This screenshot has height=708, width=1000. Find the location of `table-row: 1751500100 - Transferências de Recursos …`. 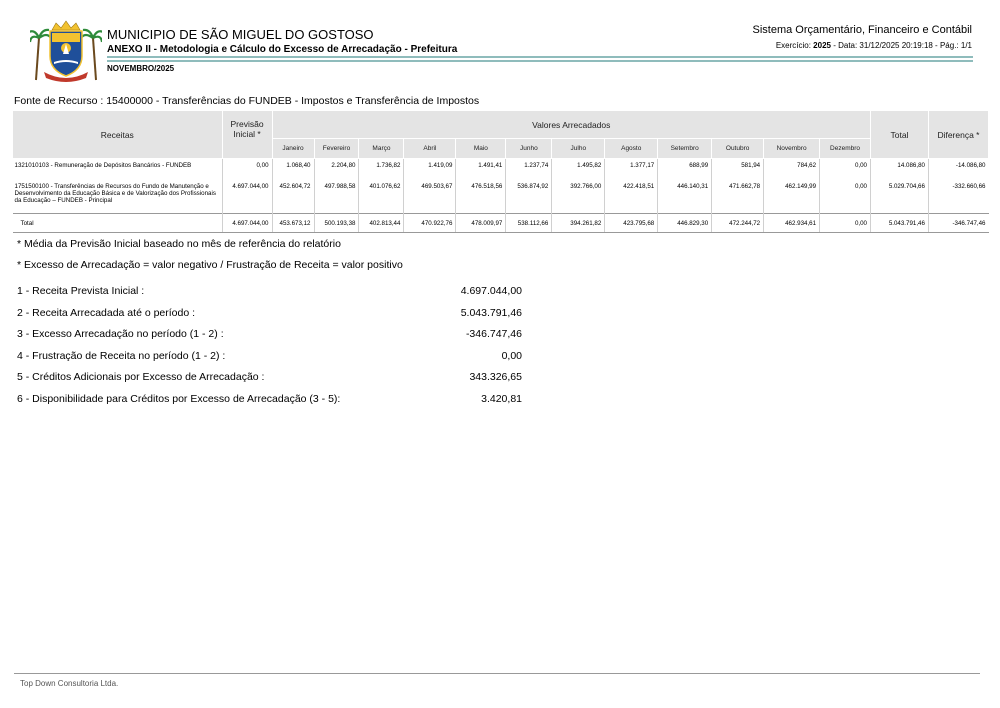

table-row: 1751500100 - Transferências de Recursos … is located at coordinates (501, 197).